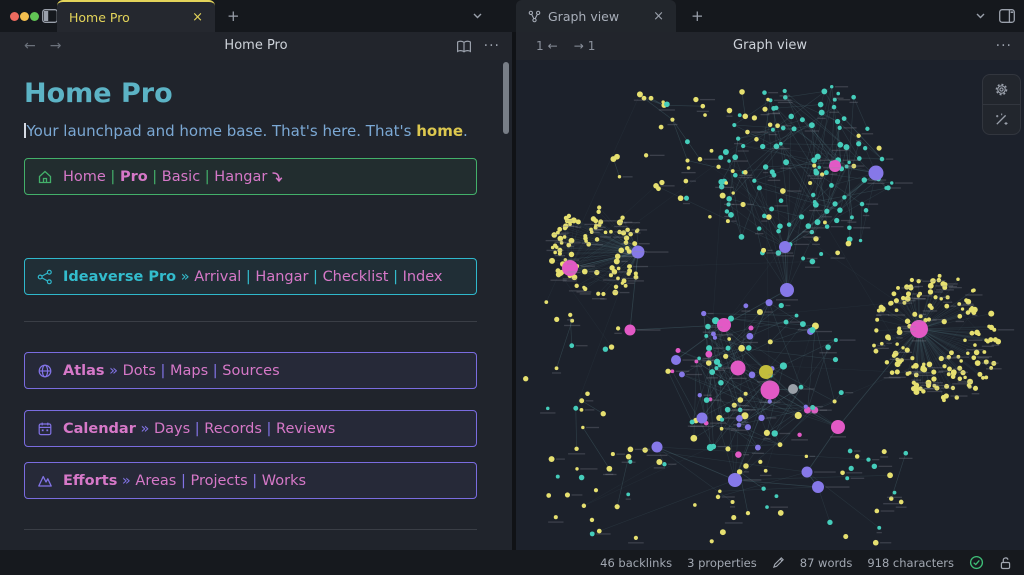  What do you see at coordinates (658, 16) in the screenshot?
I see `tab-close-icon: ×` at bounding box center [658, 16].